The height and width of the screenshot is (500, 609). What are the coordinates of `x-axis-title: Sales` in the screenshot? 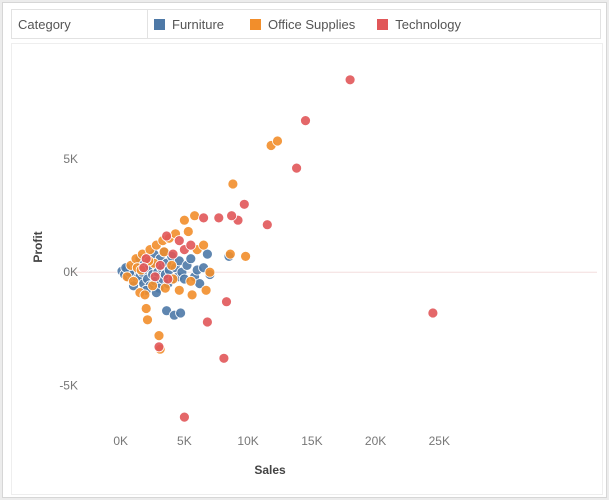 It's located at (270, 470).